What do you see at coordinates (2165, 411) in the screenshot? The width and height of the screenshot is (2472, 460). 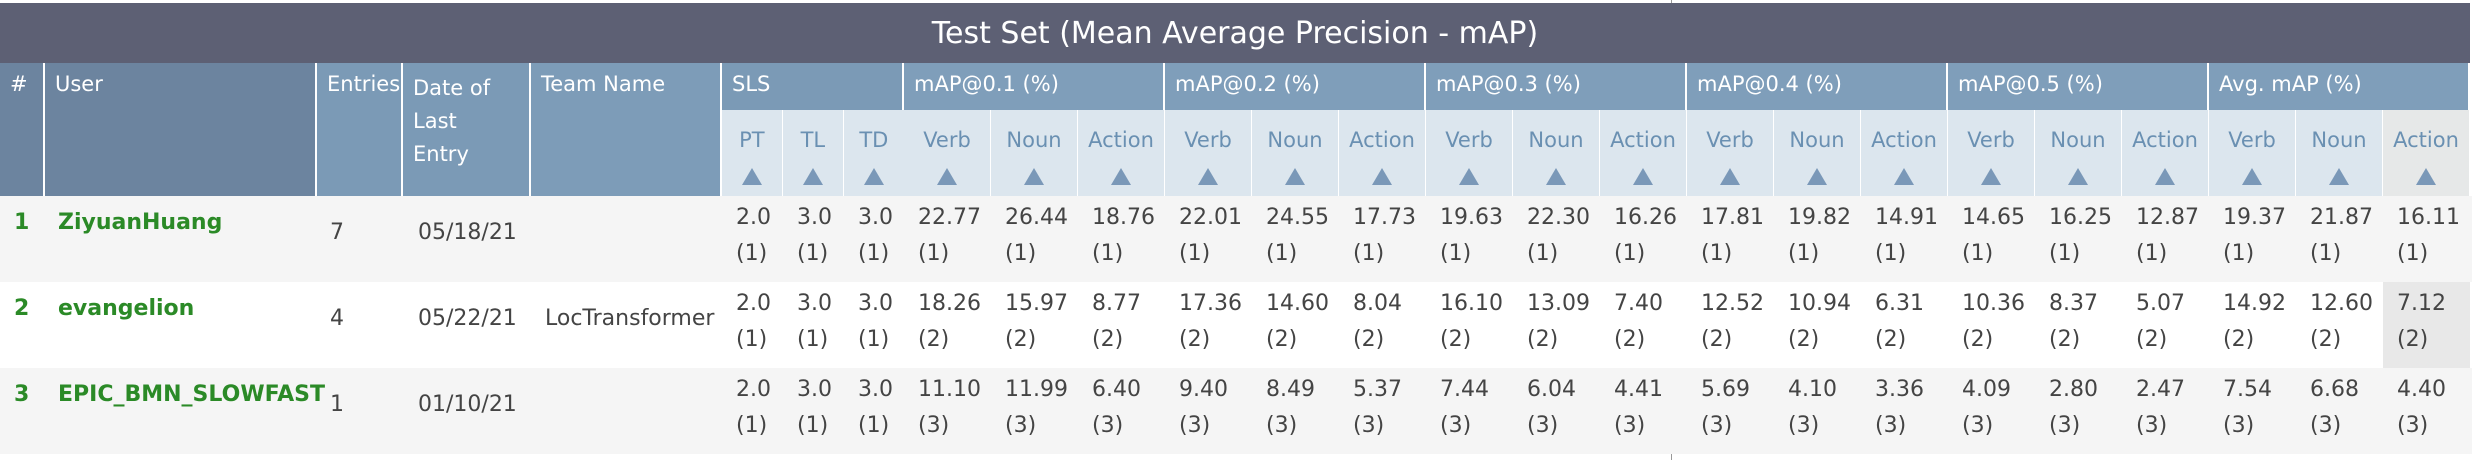 I see `score-cell: 2.47 (3)` at bounding box center [2165, 411].